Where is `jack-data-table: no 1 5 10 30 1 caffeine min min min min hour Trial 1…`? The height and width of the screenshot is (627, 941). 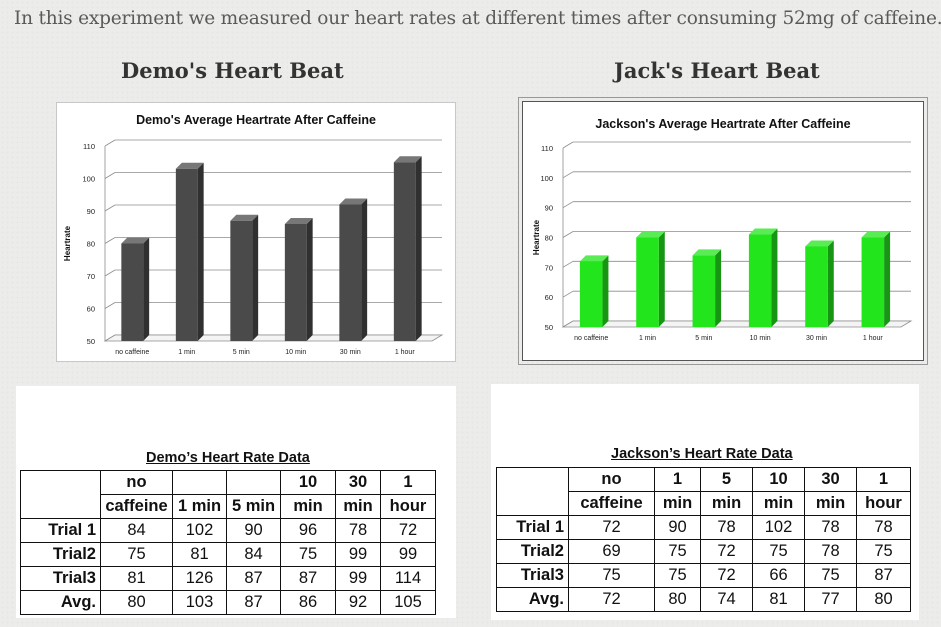
jack-data-table: no 1 5 10 30 1 caffeine min min min min hour Trial 1… is located at coordinates (703, 539).